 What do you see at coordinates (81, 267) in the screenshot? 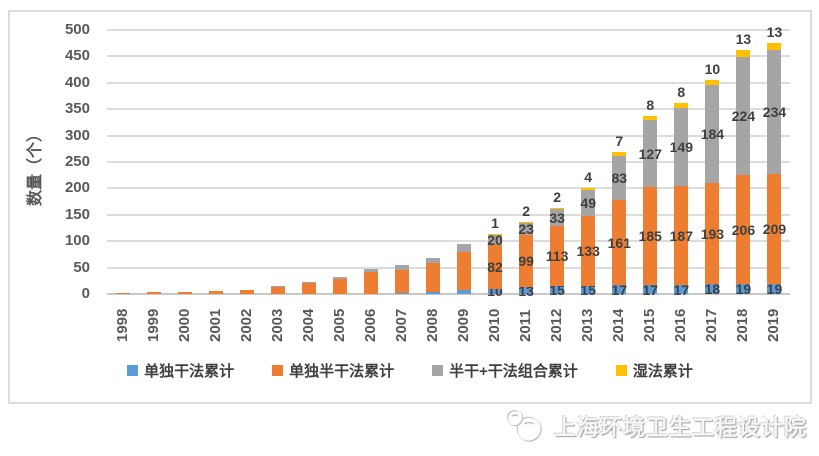
I see `y-tick-label: 50` at bounding box center [81, 267].